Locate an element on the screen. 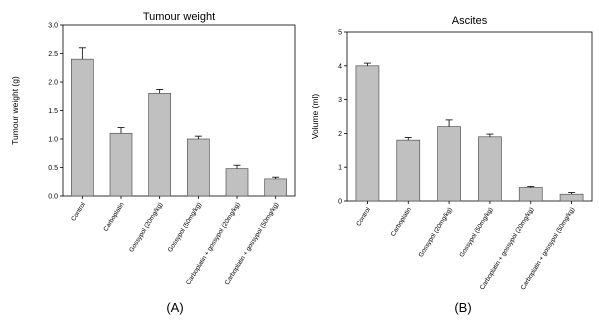 The height and width of the screenshot is (320, 599). y-tick-label: 4 is located at coordinates (340, 66).